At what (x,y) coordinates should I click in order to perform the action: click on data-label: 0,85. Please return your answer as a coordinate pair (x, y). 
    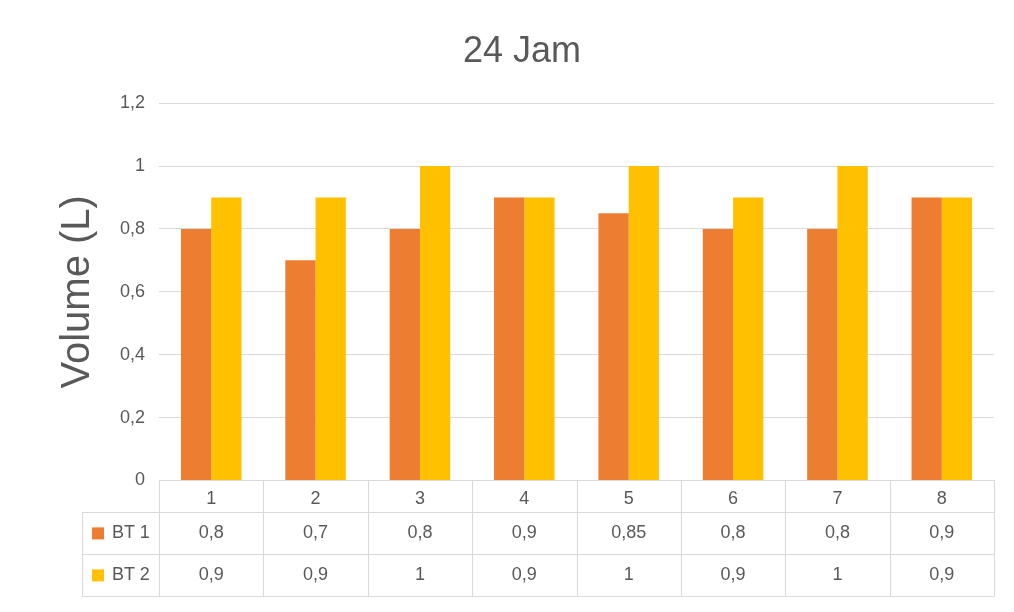
    Looking at the image, I should click on (629, 532).